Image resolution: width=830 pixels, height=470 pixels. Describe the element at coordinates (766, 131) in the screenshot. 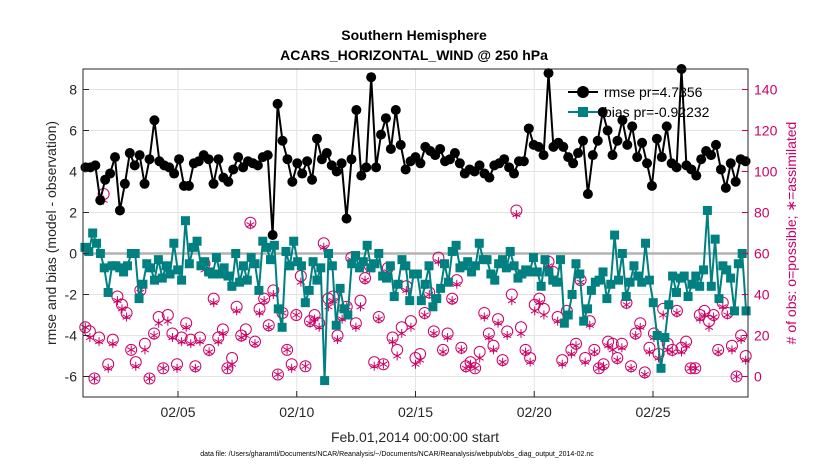

I see `y-right-tick-label: 120` at that location.